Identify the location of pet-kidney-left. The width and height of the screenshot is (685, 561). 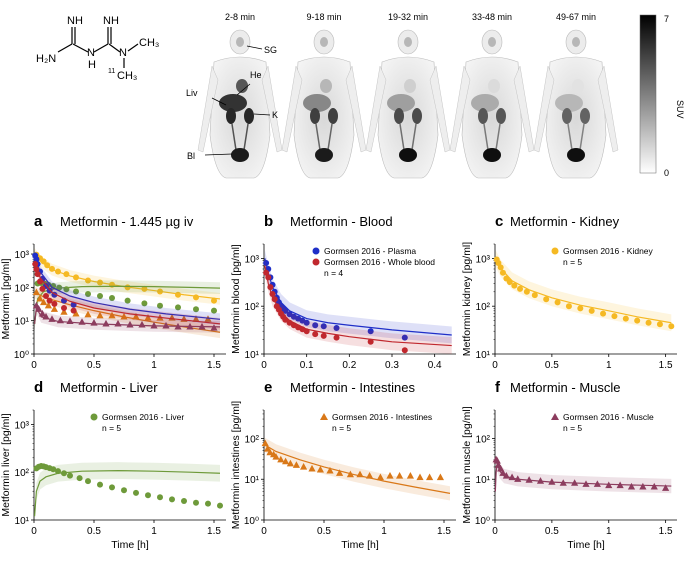
(567, 116).